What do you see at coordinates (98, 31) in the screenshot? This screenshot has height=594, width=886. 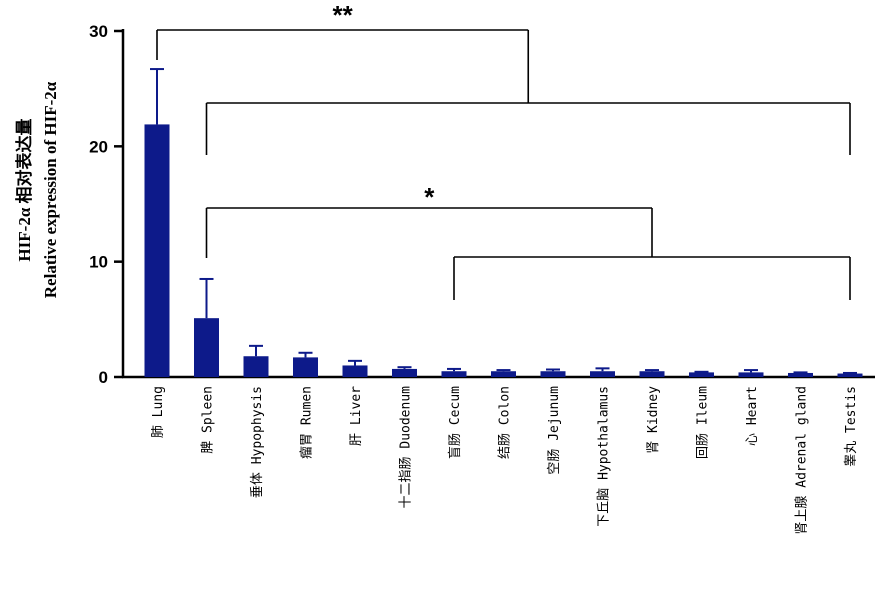 I see `y-tick-label-30: 30` at bounding box center [98, 31].